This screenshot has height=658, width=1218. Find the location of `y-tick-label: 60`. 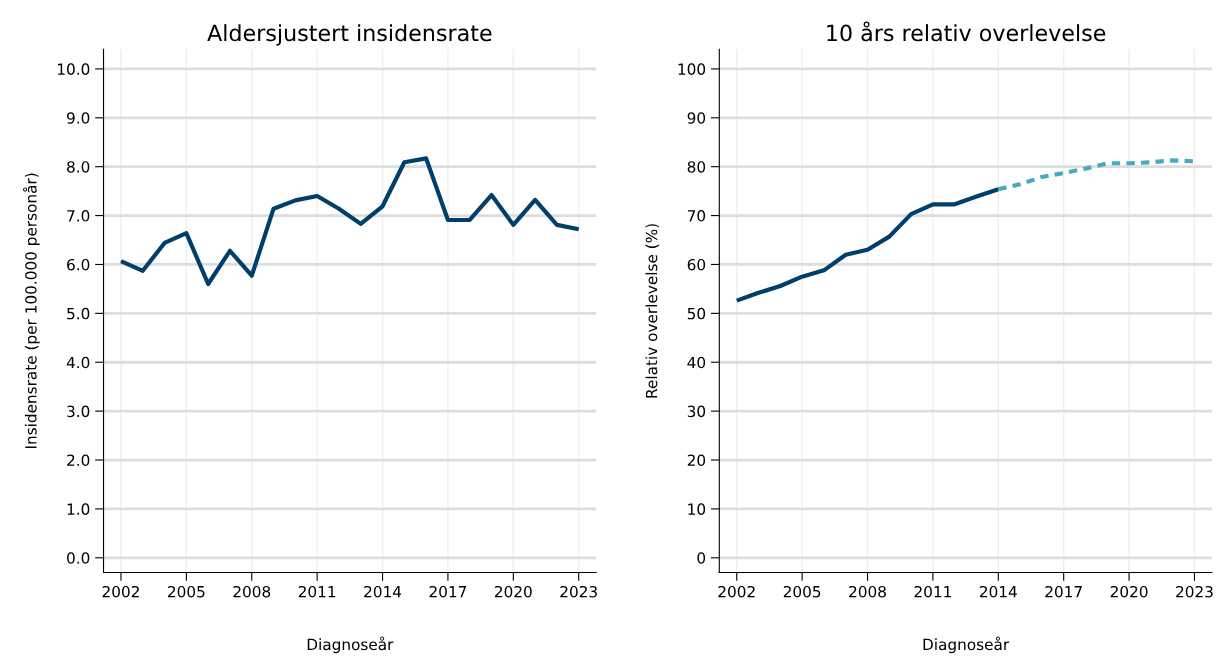

y-tick-label: 60 is located at coordinates (696, 264).